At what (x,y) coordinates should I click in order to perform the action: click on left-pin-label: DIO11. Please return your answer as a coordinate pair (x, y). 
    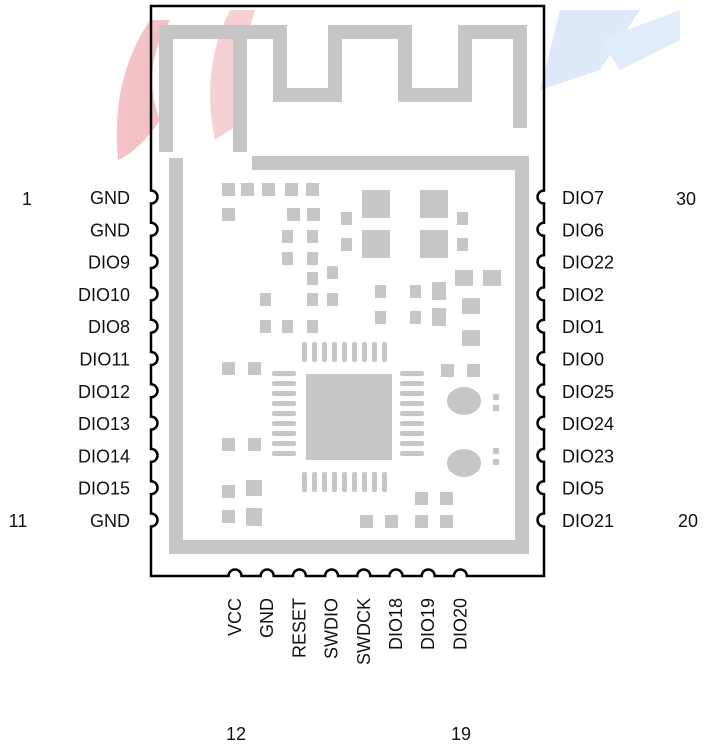
    Looking at the image, I should click on (104, 360).